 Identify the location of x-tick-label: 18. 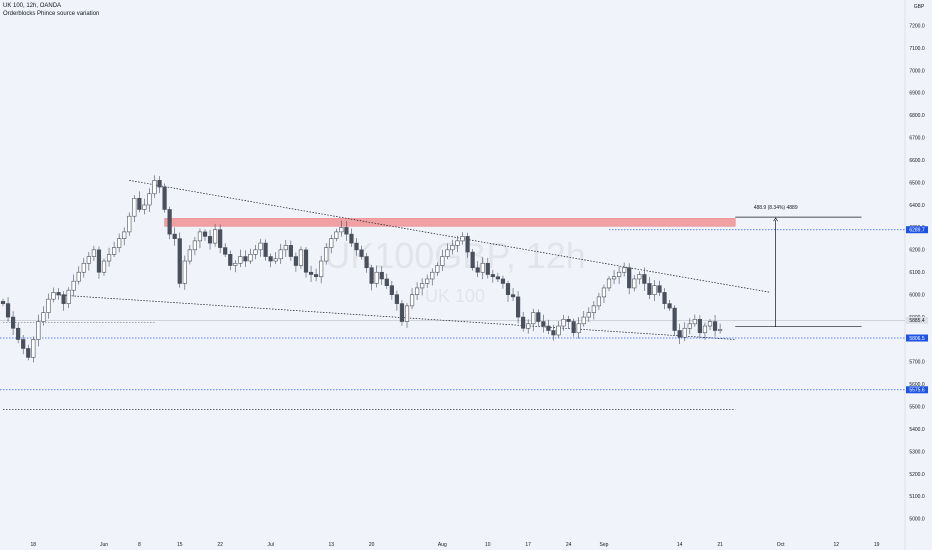
(34, 545).